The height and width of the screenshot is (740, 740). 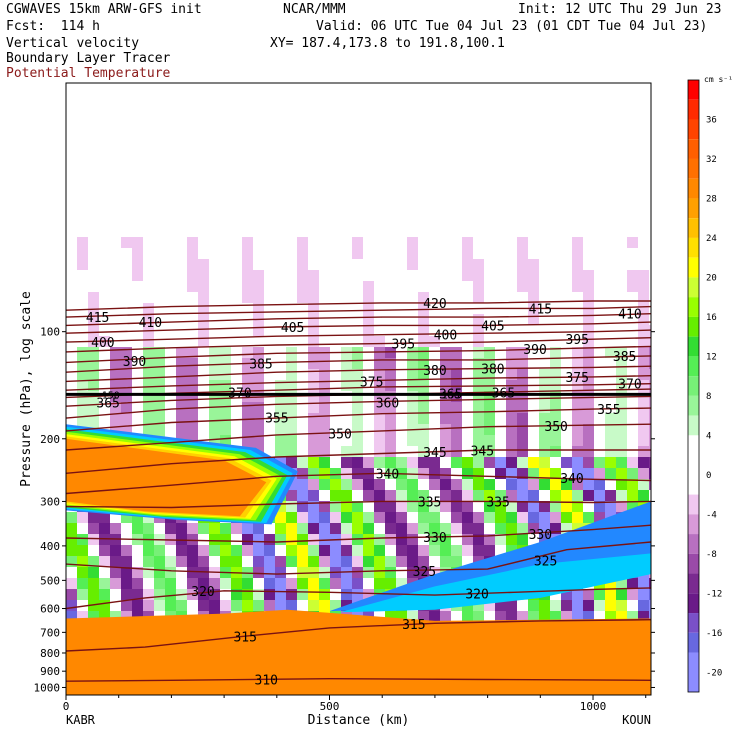 I want to click on theta-label: 350, so click(x=339, y=434).